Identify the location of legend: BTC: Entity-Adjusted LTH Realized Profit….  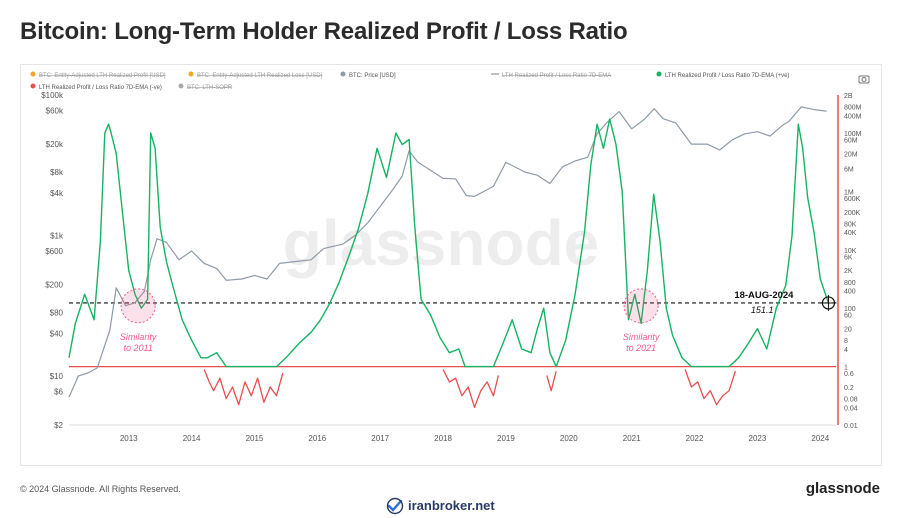
(410, 81).